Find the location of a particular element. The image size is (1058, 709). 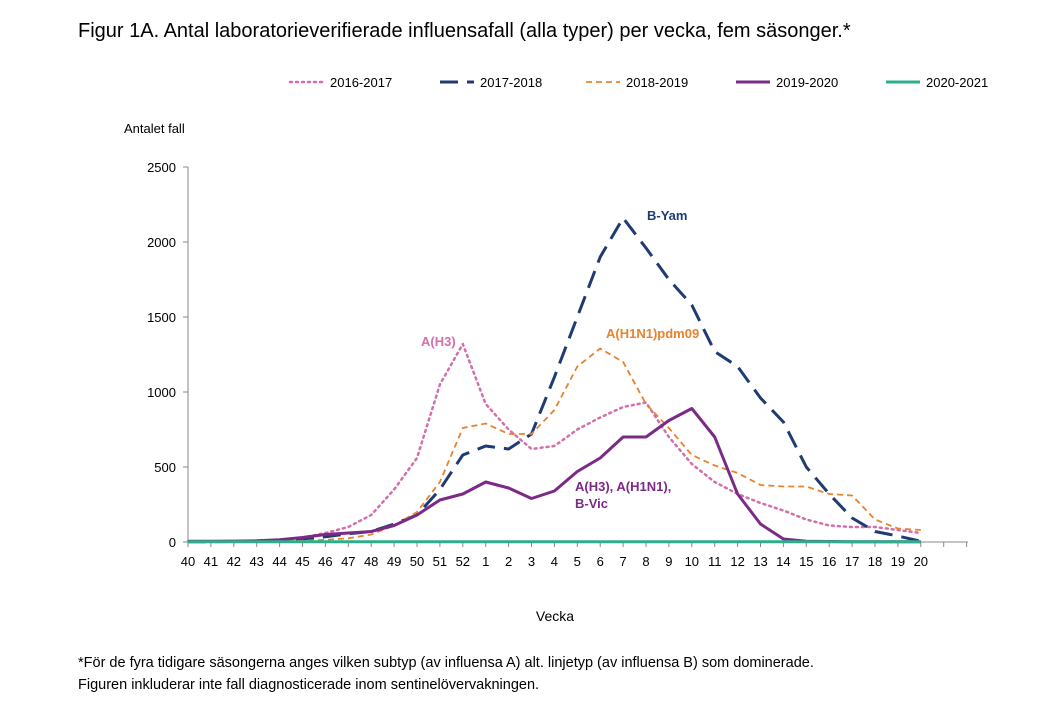

x-tick-label: 3 is located at coordinates (531, 561).